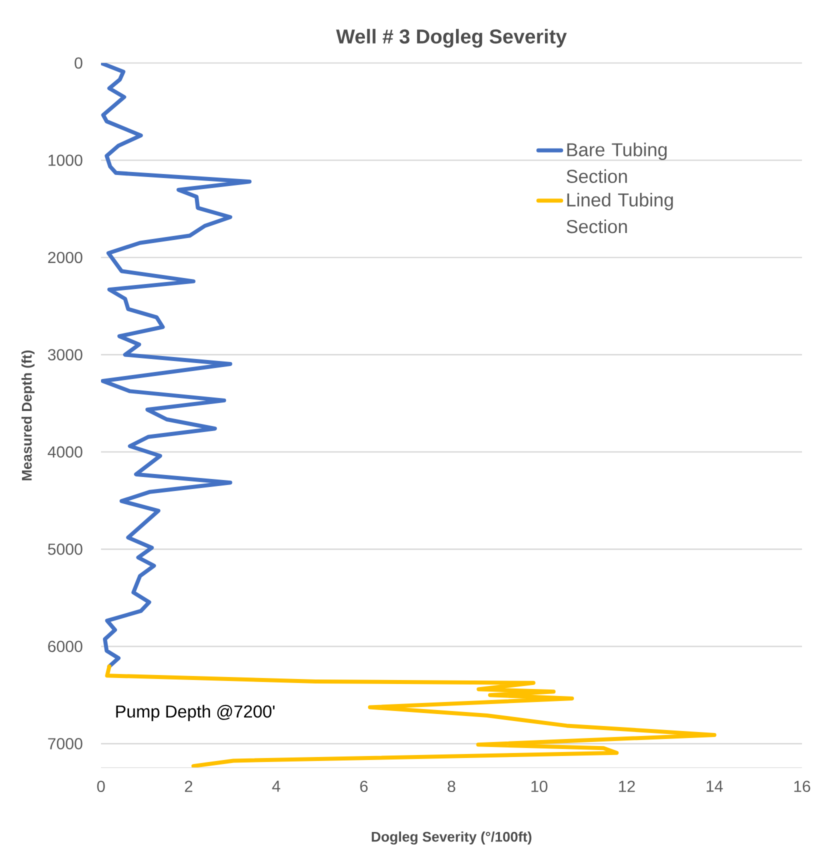  Describe the element at coordinates (364, 786) in the screenshot. I see `x-tick-label: 6` at that location.